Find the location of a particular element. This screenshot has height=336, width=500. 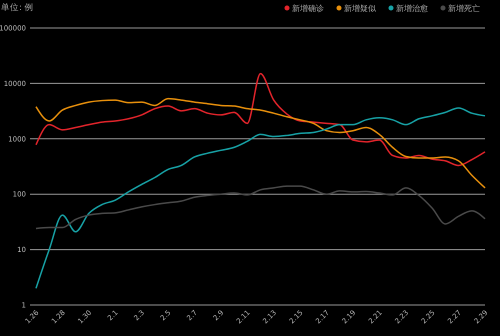

y-axis-title: 单位: 例 is located at coordinates (17, 7).